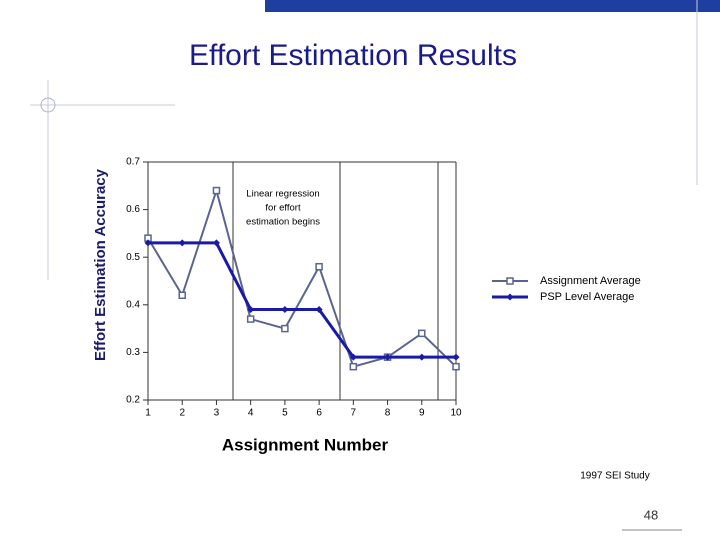 The width and height of the screenshot is (720, 540). Describe the element at coordinates (182, 413) in the screenshot. I see `x-tick-label: 2` at that location.